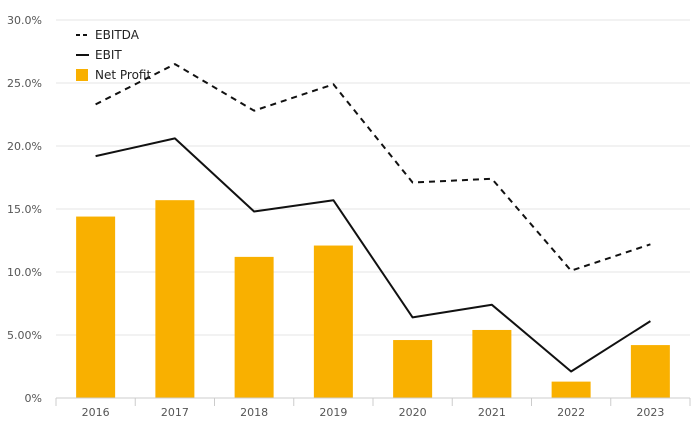 This screenshot has width=700, height=433. What do you see at coordinates (24, 272) in the screenshot?
I see `y-tick-label: 10.0%` at bounding box center [24, 272].